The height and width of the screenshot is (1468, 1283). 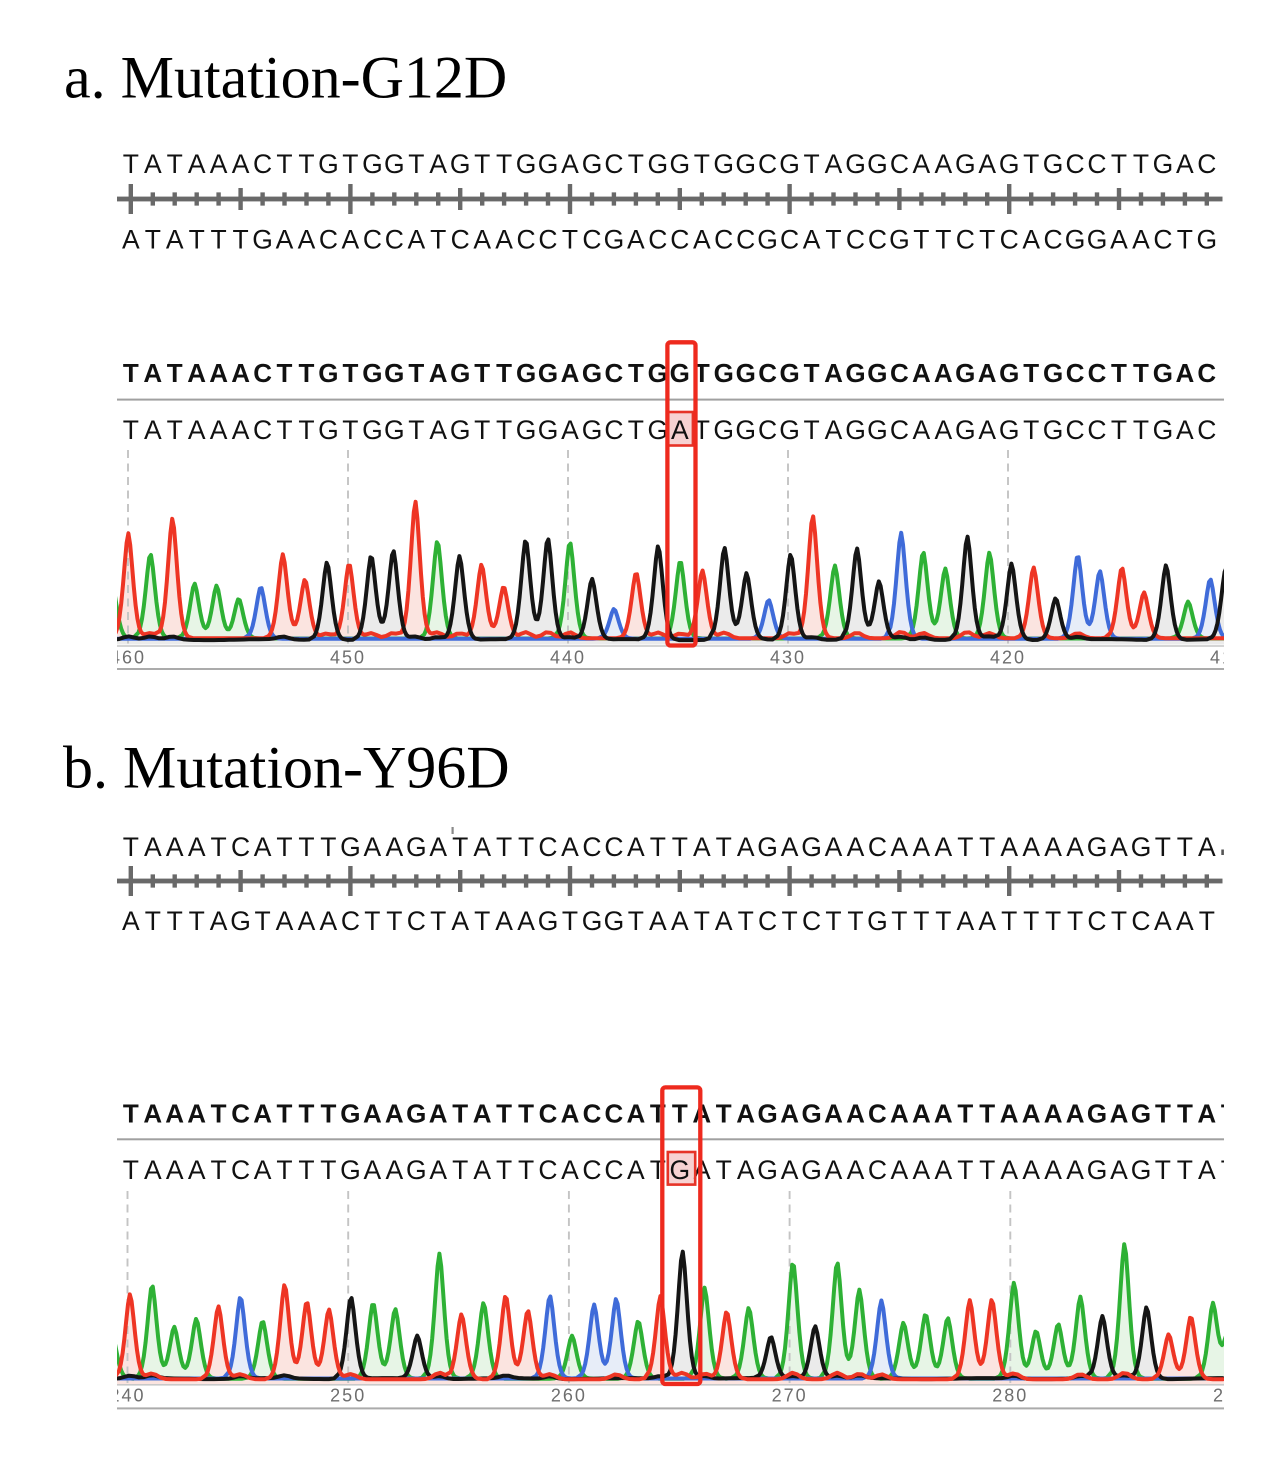 I want to click on svg-text: G, so click(x=679, y=1170).